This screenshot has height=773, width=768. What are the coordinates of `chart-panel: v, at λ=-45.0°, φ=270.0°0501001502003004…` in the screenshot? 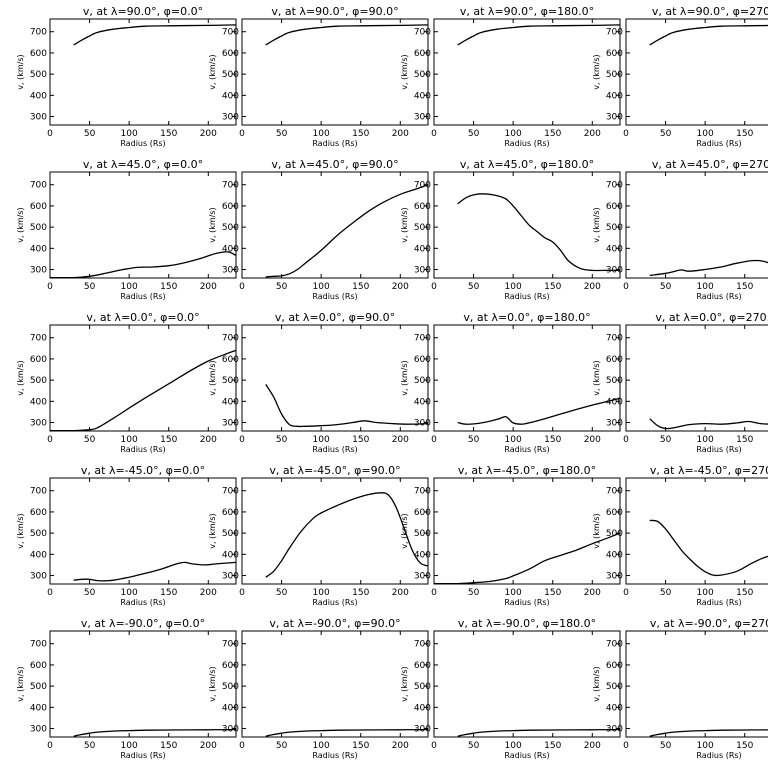 It's located at (680, 535).